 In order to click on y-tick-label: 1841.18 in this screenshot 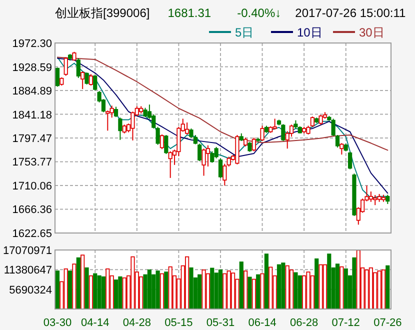, I will do `click(32, 115)`.